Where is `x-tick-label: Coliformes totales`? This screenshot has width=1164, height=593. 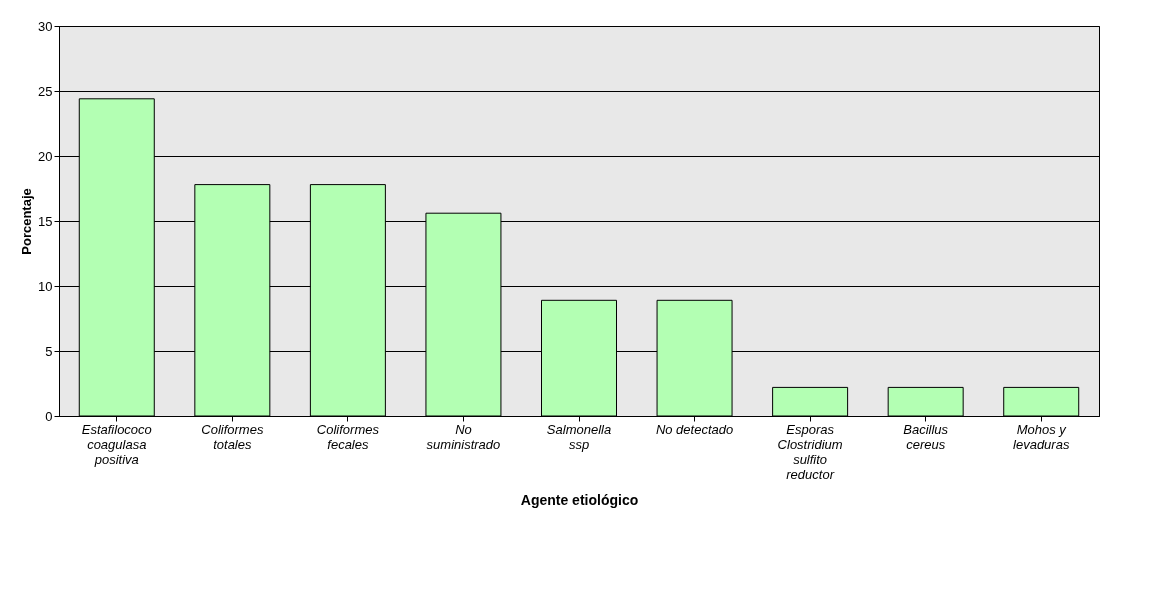
x-tick-label: Coliformes totales is located at coordinates (232, 436).